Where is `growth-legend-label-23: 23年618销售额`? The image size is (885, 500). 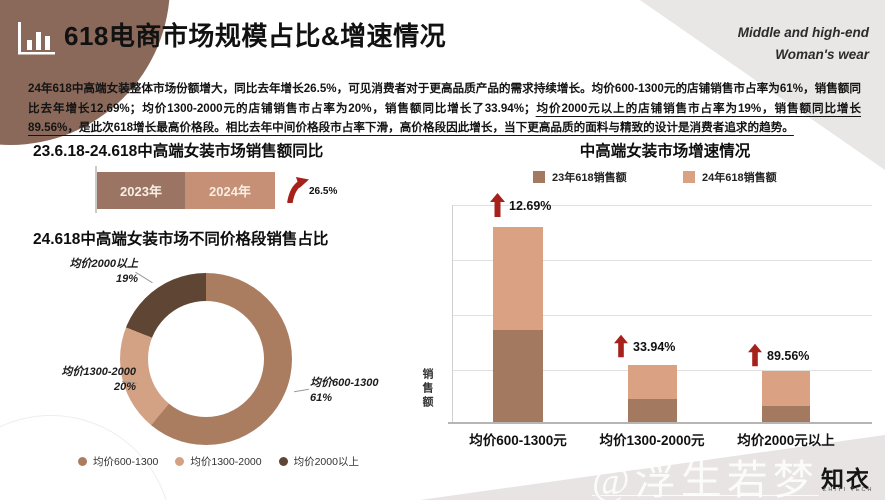
growth-legend-label-23: 23年618销售额 is located at coordinates (589, 178).